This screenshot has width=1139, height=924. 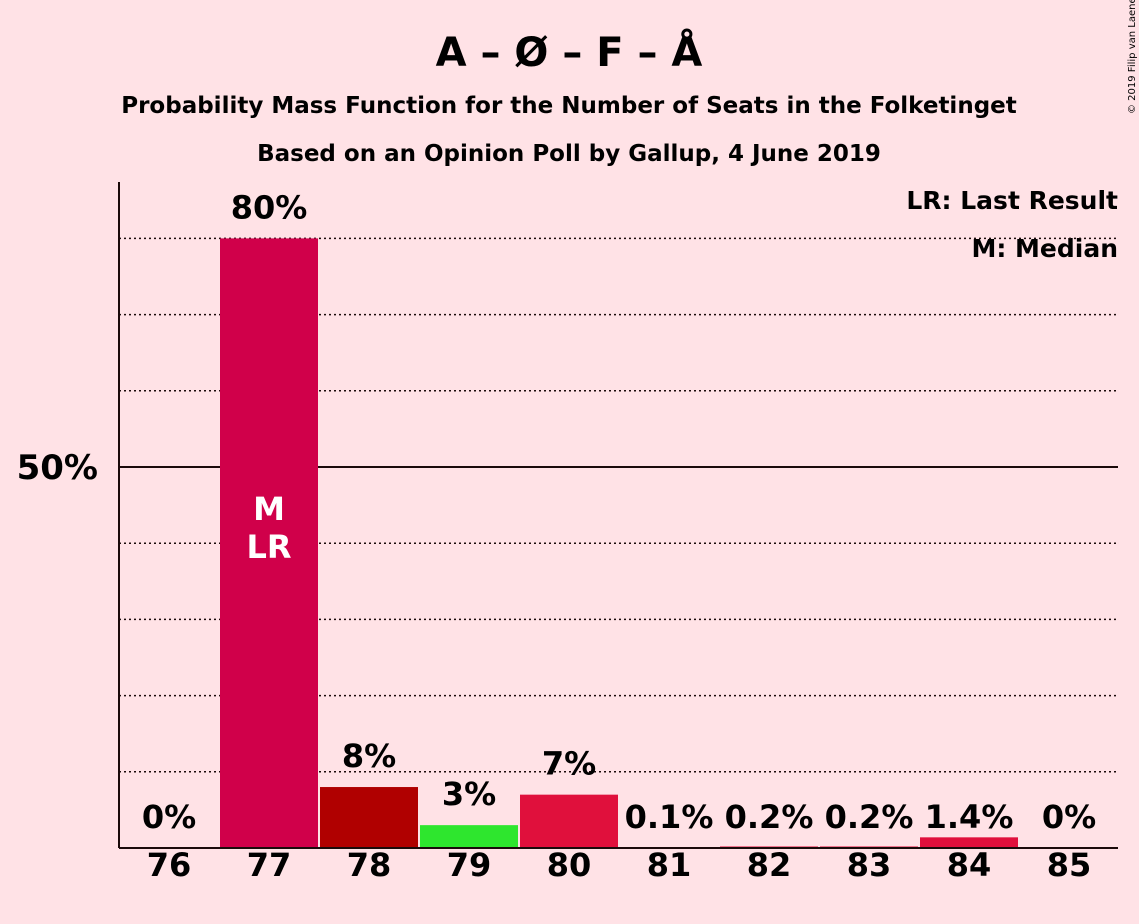 I want to click on y-tick-label: 50%, so click(x=57, y=468).